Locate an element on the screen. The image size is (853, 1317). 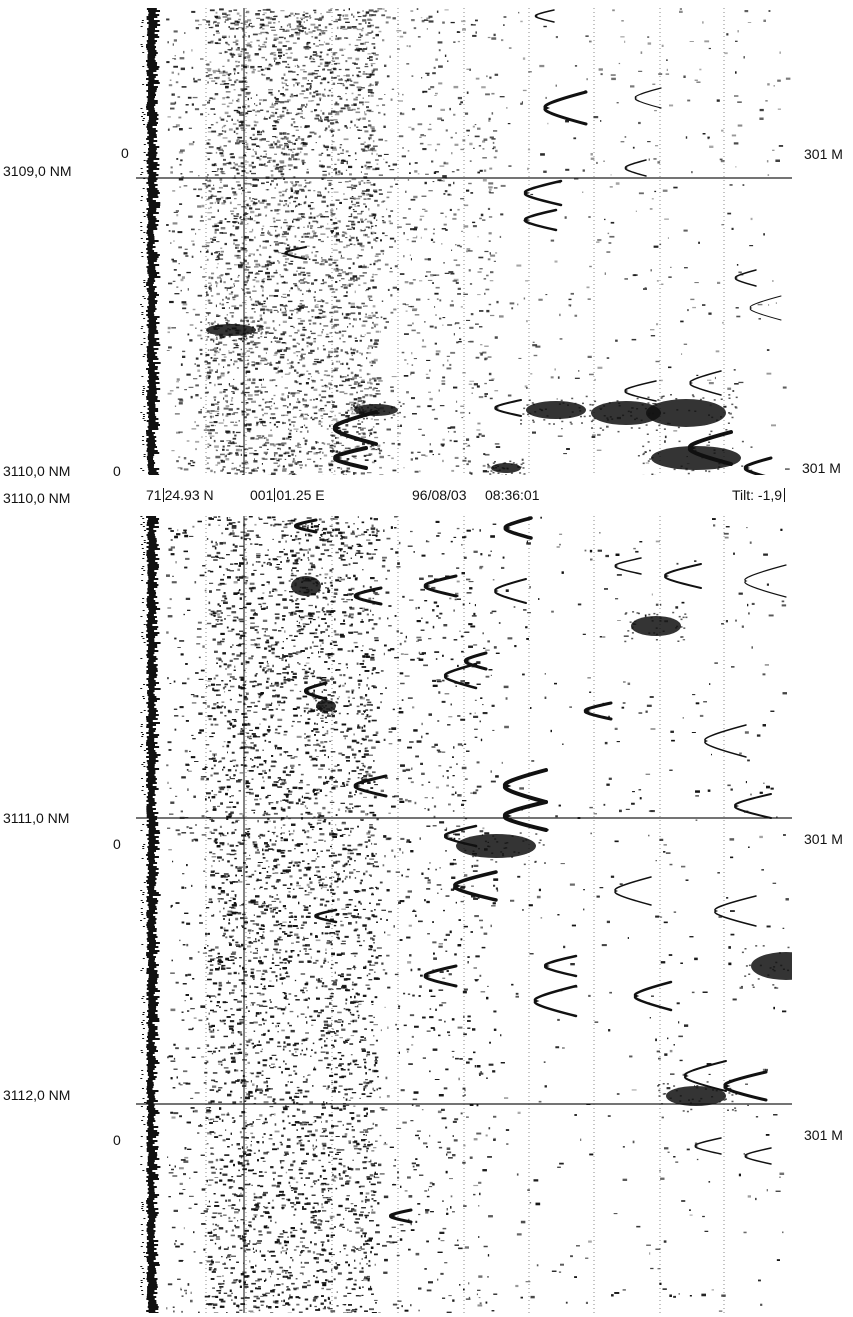
fish-school-blobs is located at coordinates (476, 398).